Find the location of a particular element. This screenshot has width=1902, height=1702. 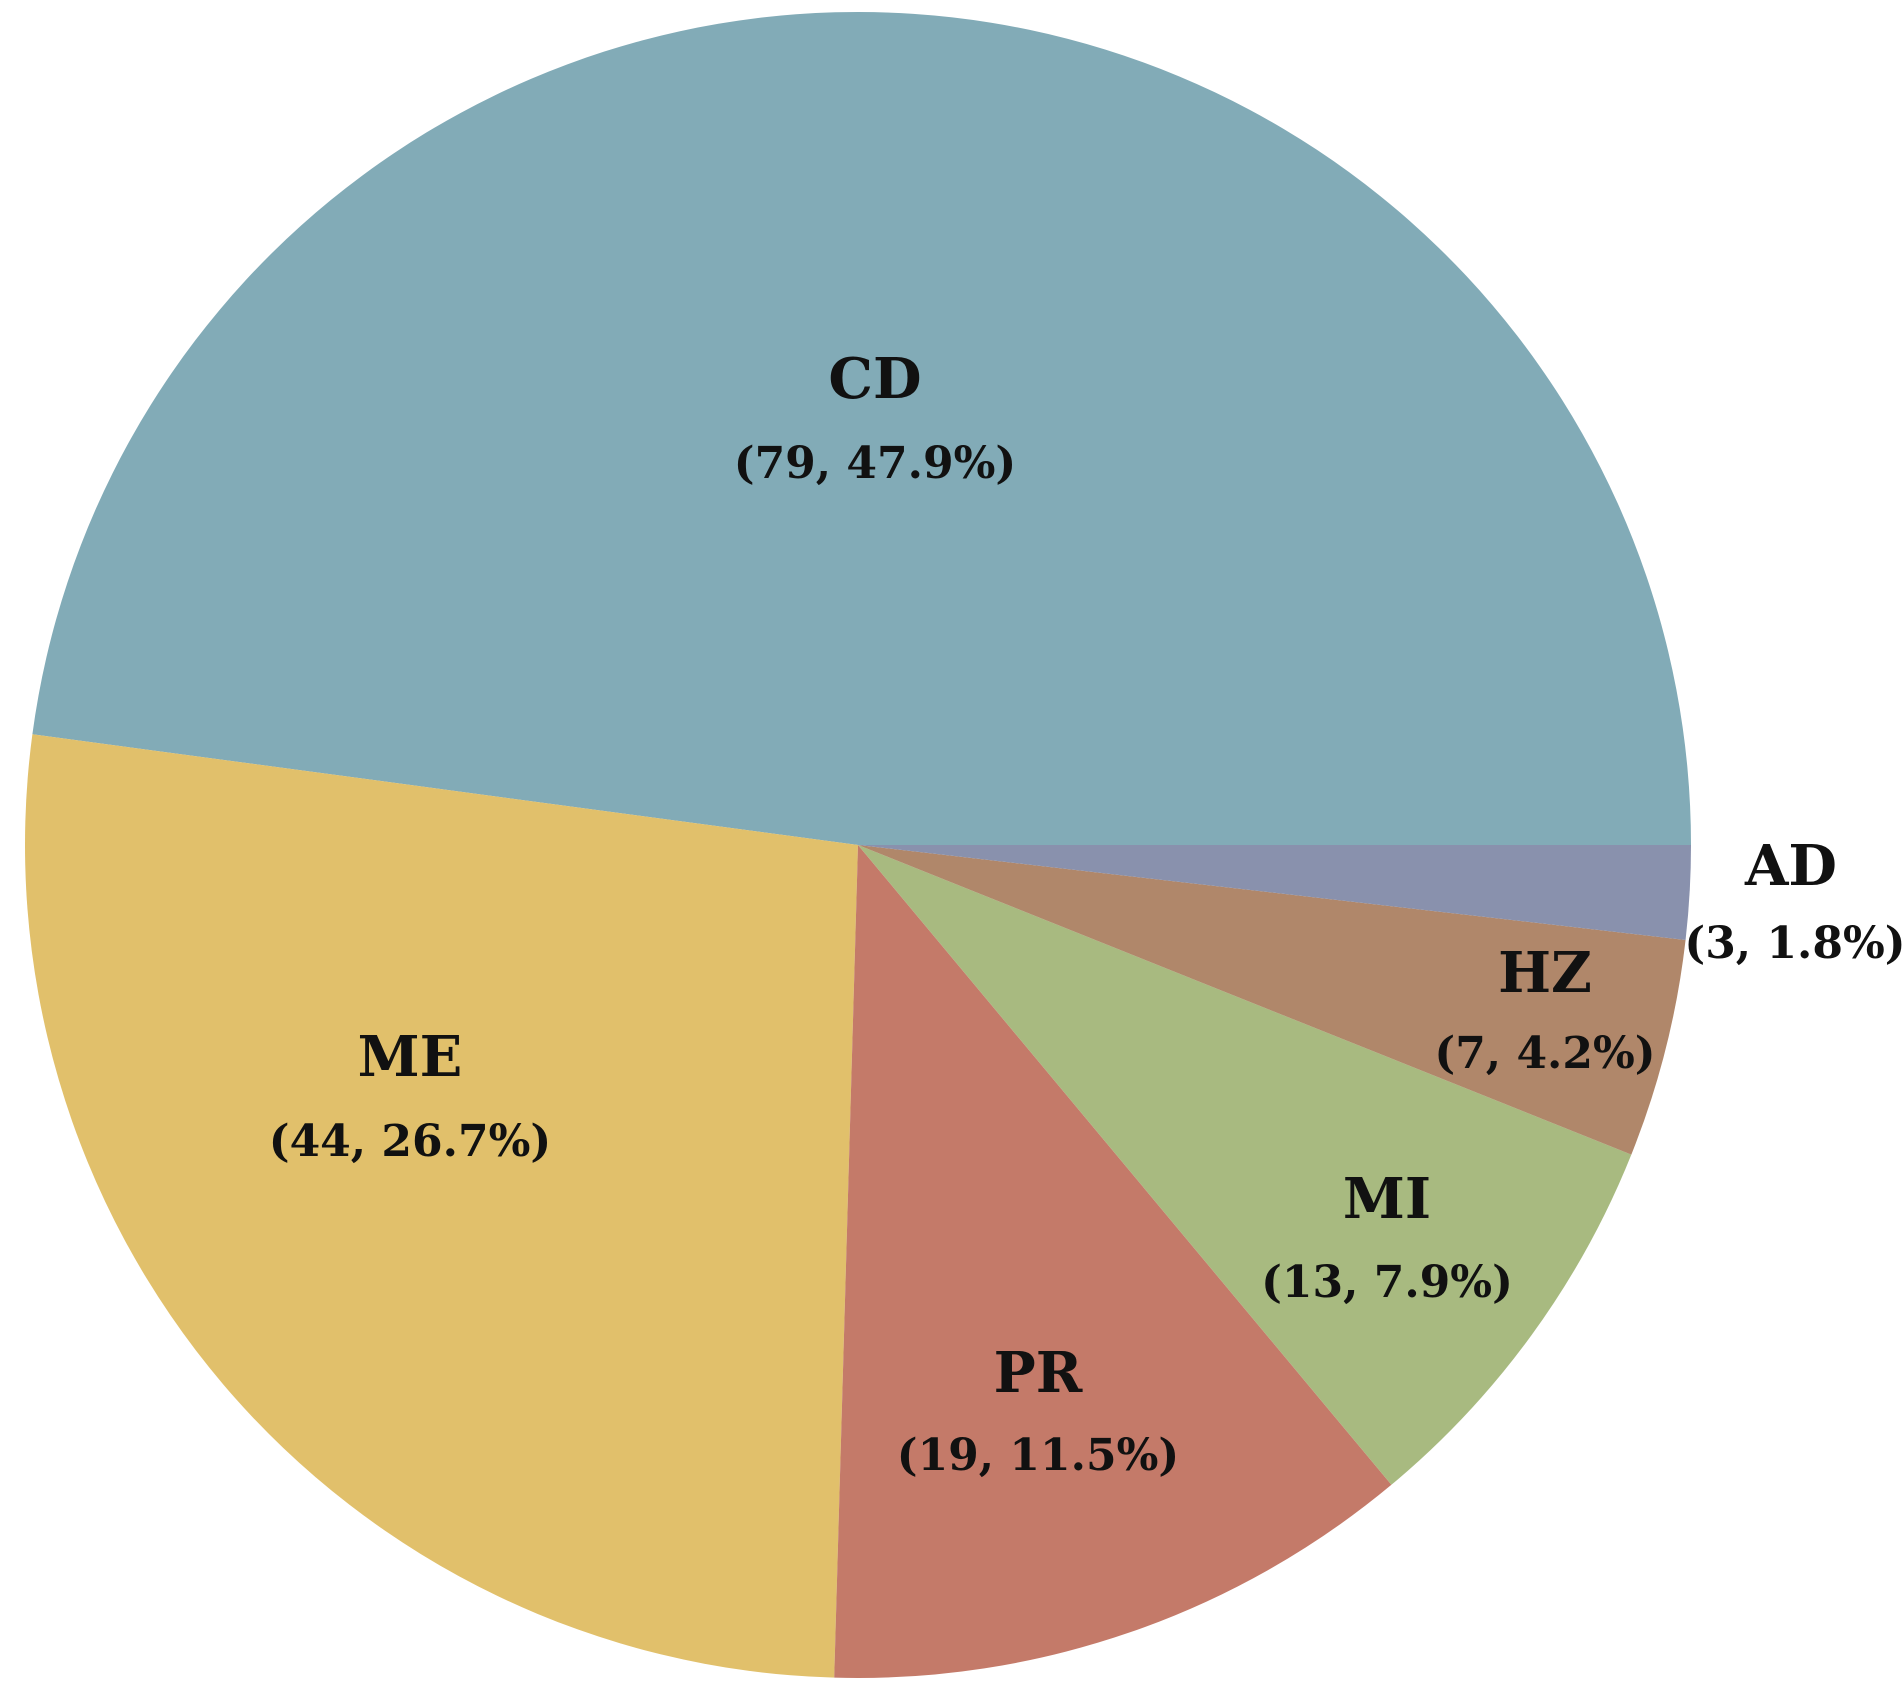

slice-value-hz: (7, 4.2%) is located at coordinates (1544, 1053).